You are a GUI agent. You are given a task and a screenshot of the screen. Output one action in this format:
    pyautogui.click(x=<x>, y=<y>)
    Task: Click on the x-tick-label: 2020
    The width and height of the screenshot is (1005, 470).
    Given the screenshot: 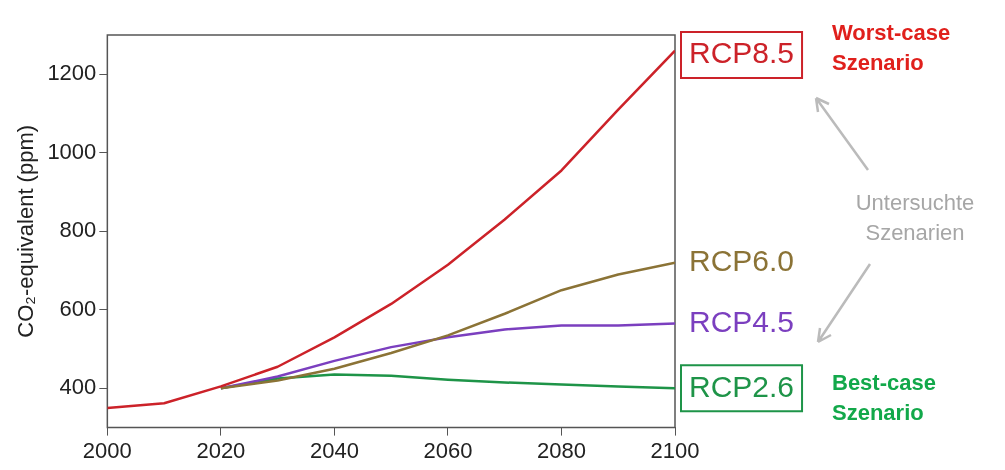 What is the action you would take?
    pyautogui.click(x=221, y=450)
    